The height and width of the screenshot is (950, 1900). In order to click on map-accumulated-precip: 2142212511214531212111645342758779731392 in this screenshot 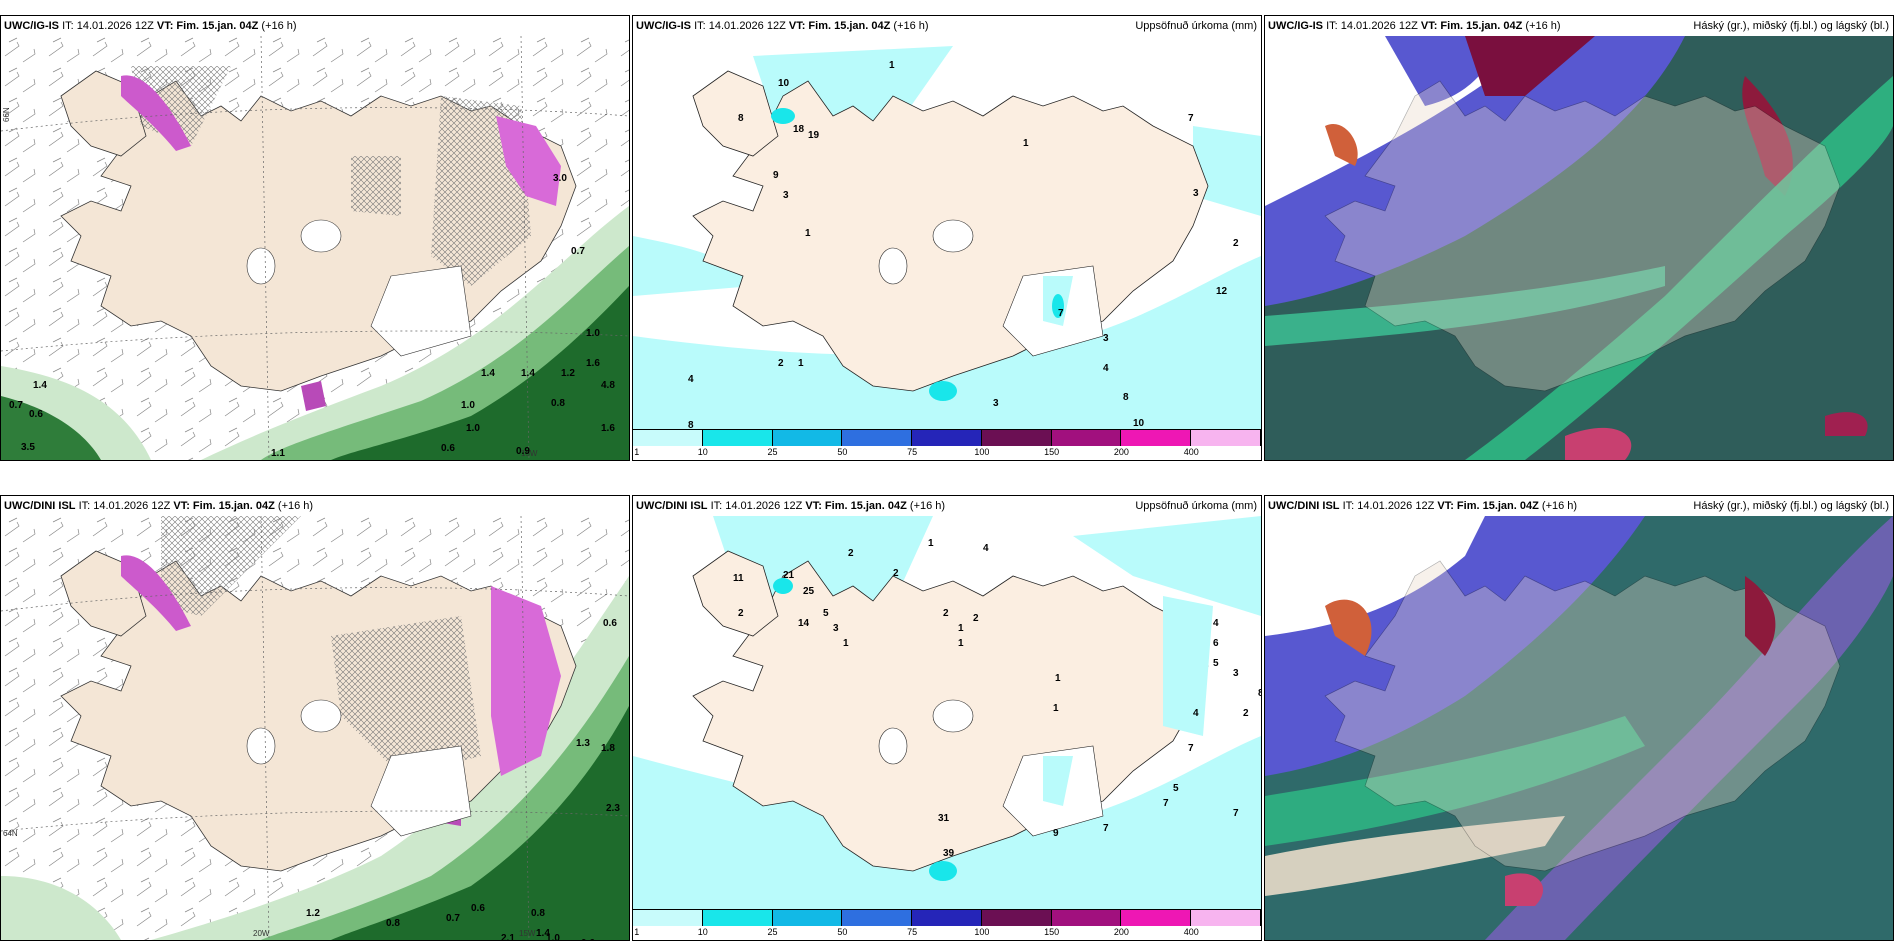, I will do `click(947, 713)`.